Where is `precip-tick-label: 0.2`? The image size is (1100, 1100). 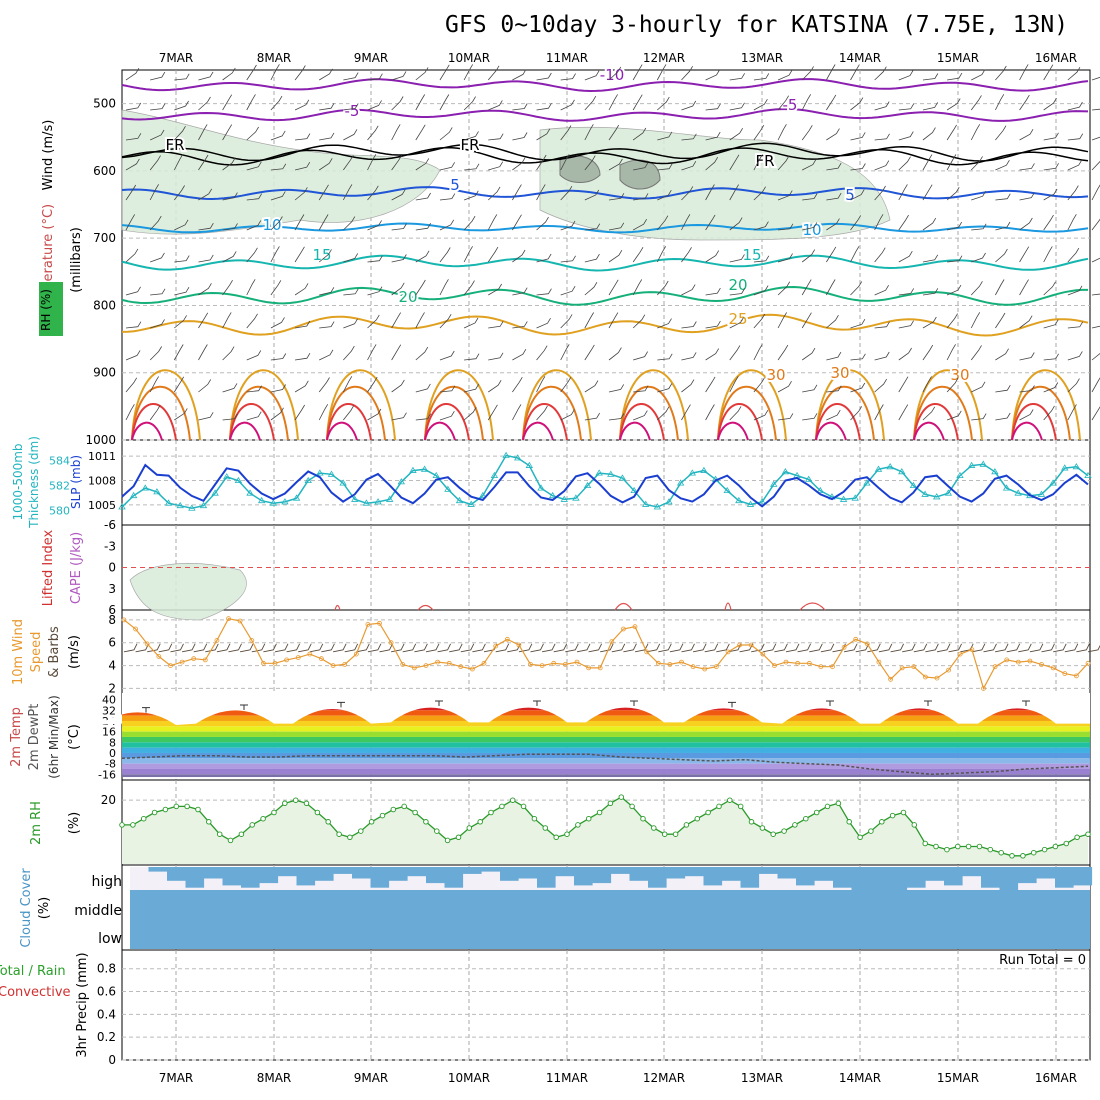
precip-tick-label: 0.2 is located at coordinates (106, 1037).